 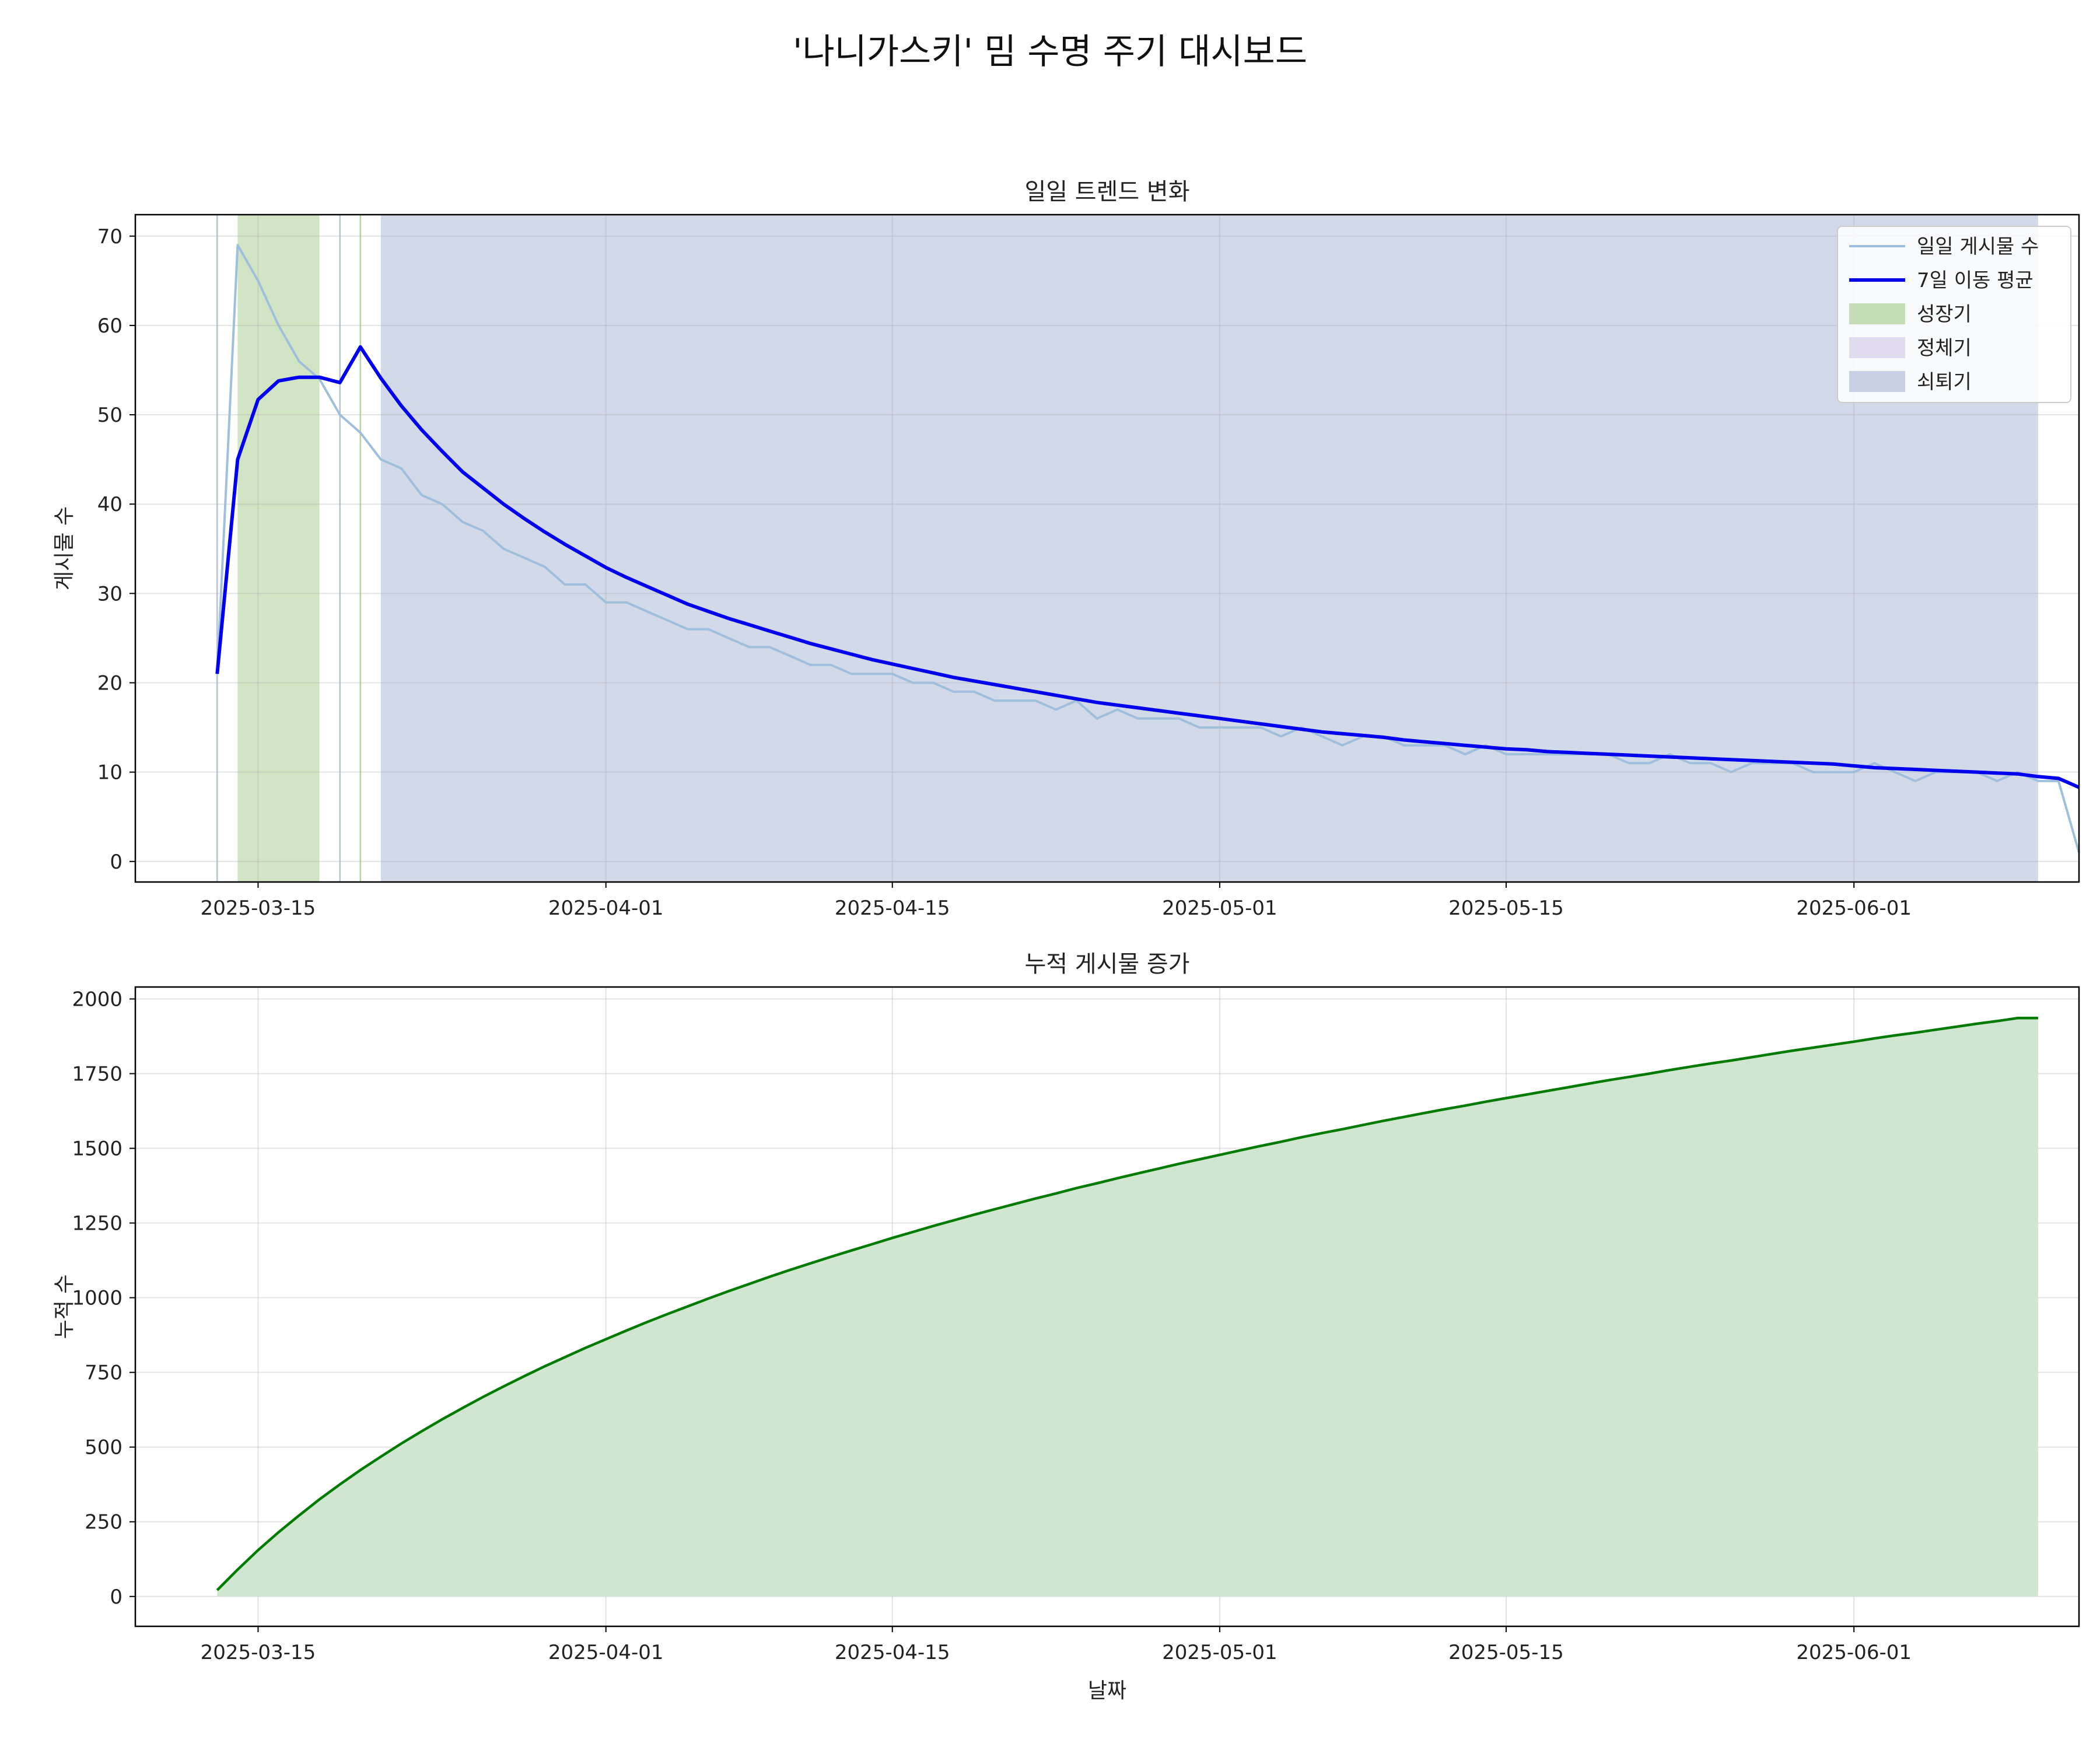 I want to click on y-tick-label: 1250, so click(x=97, y=1224).